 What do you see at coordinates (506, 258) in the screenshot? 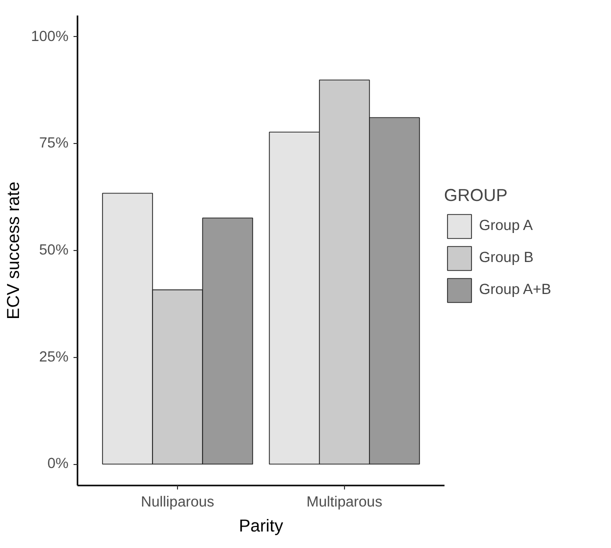
I see `legend-label: Group B` at bounding box center [506, 258].